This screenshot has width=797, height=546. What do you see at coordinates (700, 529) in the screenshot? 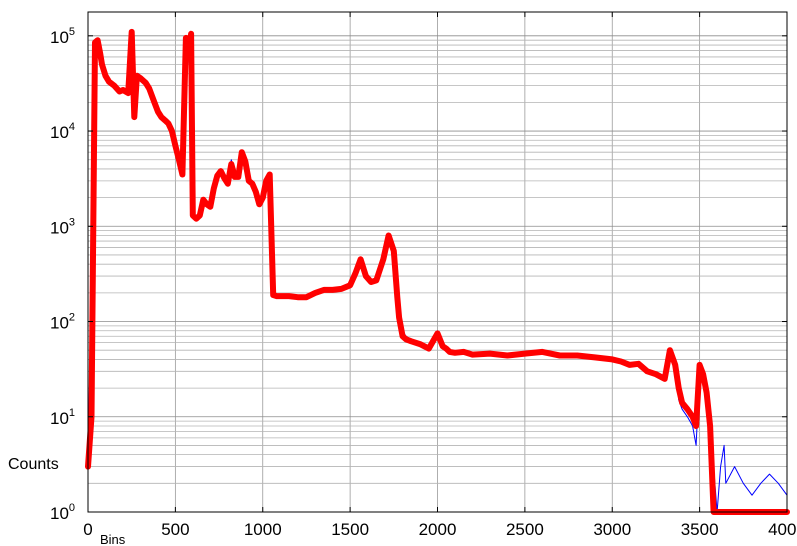
I see `x-tick-label: 3500` at bounding box center [700, 529].